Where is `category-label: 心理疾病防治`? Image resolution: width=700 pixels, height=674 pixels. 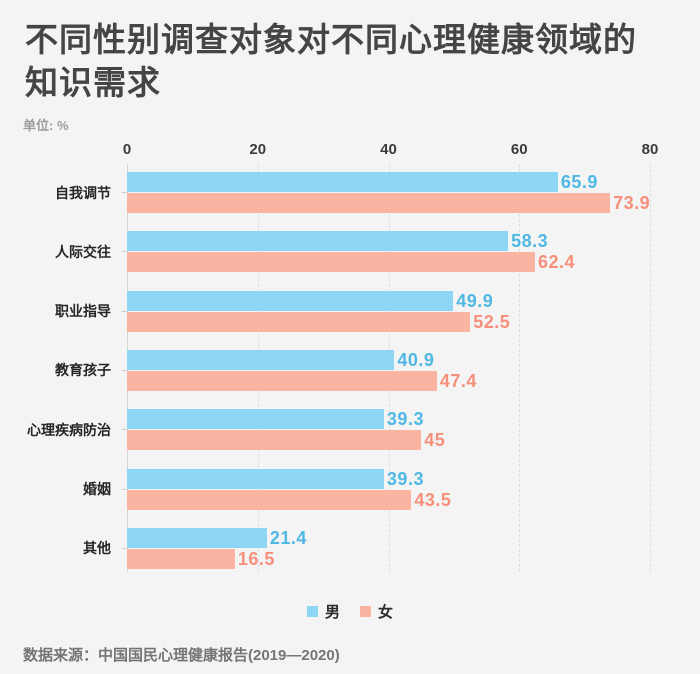
category-label: 心理疾病防治 is located at coordinates (69, 429).